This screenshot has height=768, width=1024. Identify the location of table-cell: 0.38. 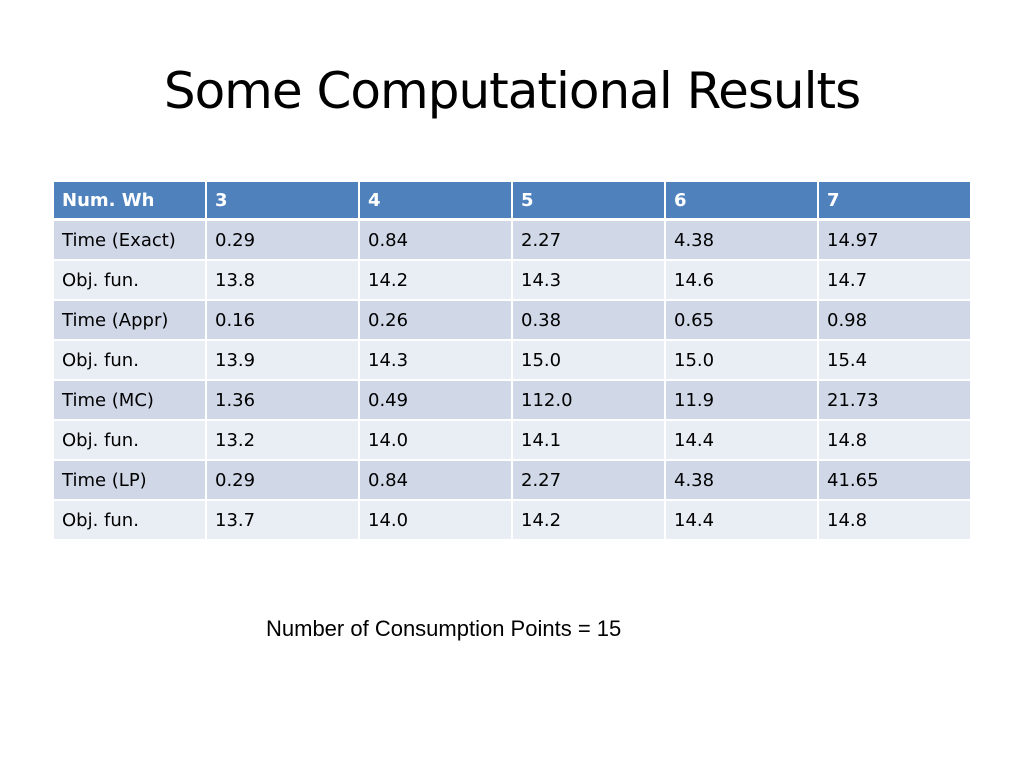
(588, 320).